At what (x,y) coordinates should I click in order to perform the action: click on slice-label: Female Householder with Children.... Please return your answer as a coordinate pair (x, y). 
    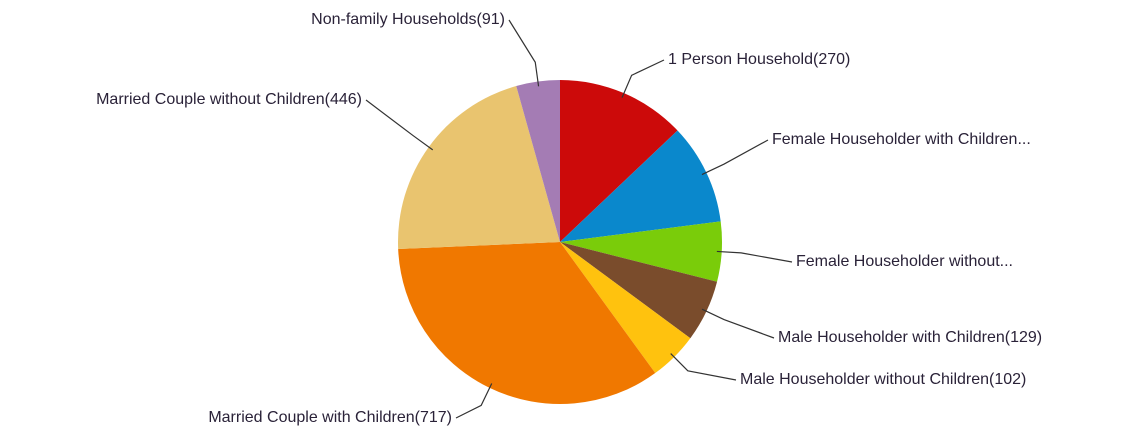
    Looking at the image, I should click on (901, 139).